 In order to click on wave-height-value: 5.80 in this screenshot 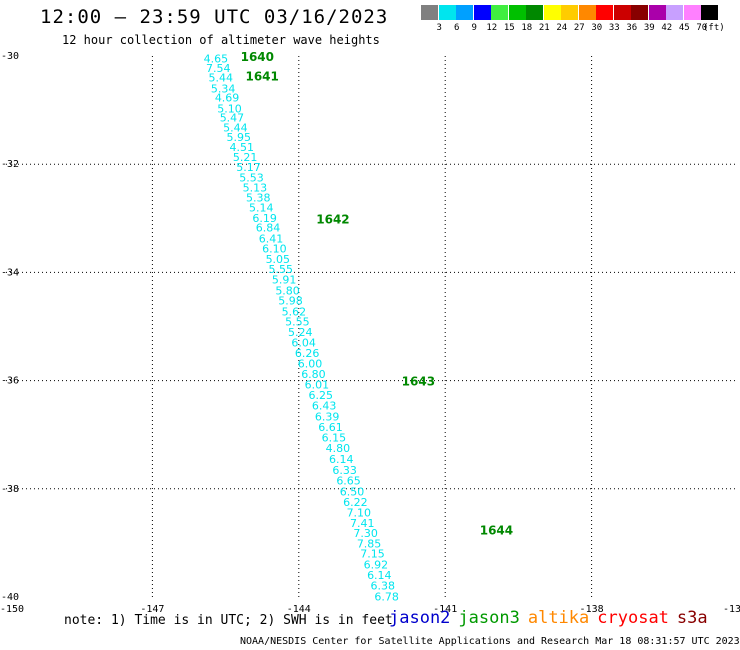, I will do `click(287, 290)`.